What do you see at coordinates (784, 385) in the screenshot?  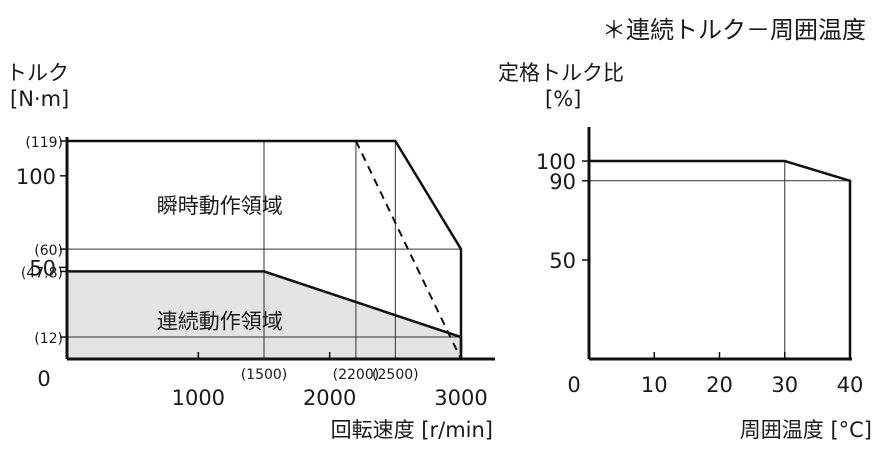 I see `ratio-x-tick-label: 30` at bounding box center [784, 385].